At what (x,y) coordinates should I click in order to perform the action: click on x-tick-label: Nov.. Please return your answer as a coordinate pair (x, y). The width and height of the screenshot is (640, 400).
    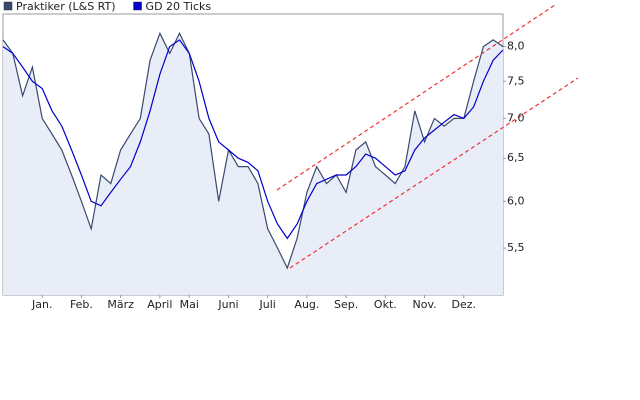
    Looking at the image, I should click on (425, 304).